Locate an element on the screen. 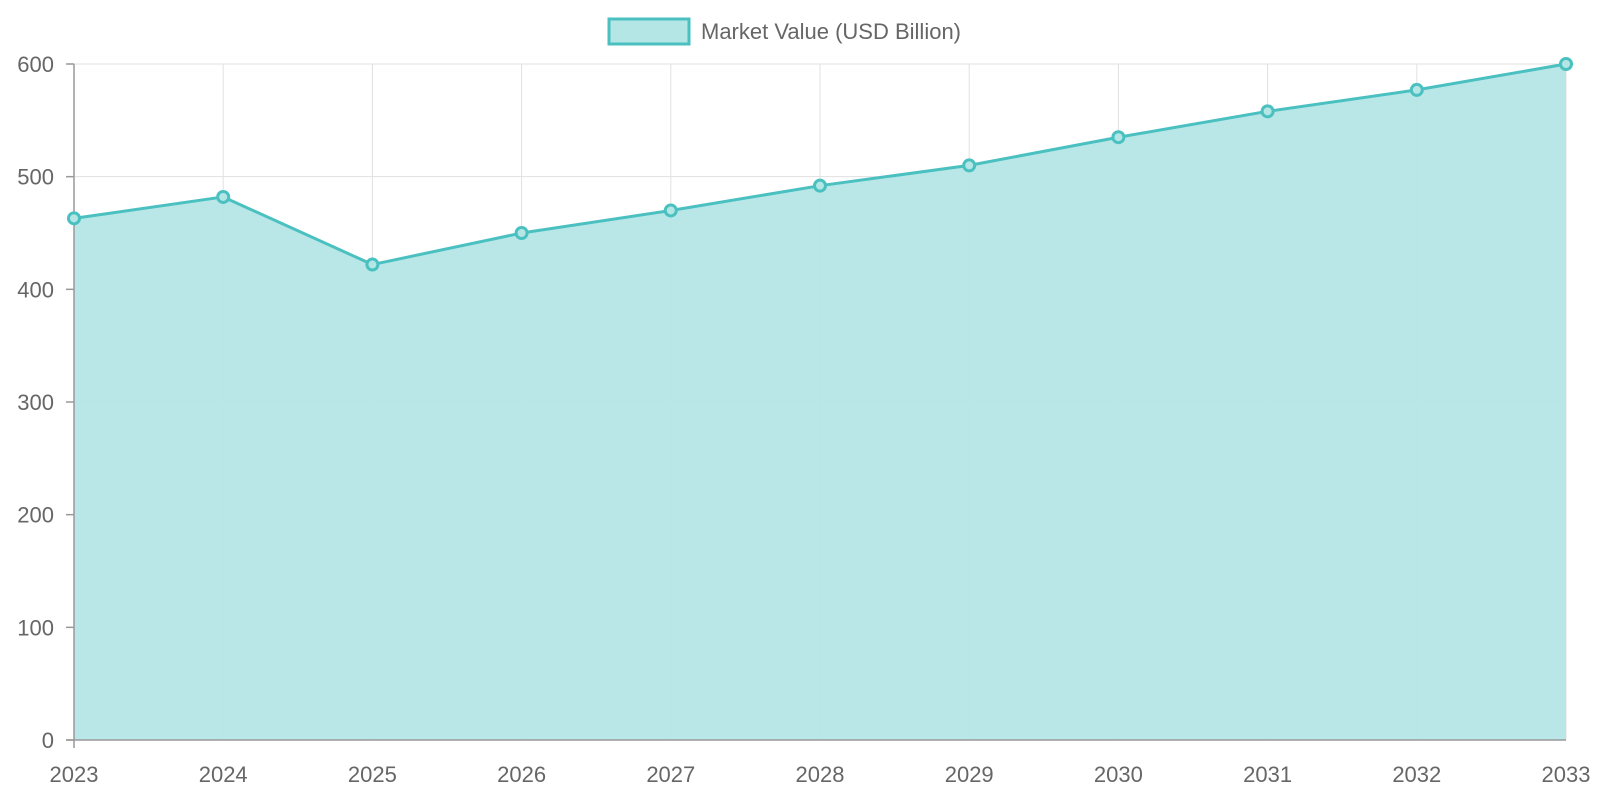 The height and width of the screenshot is (800, 1600). legend-label: Market Value (USD Billion) is located at coordinates (831, 31).